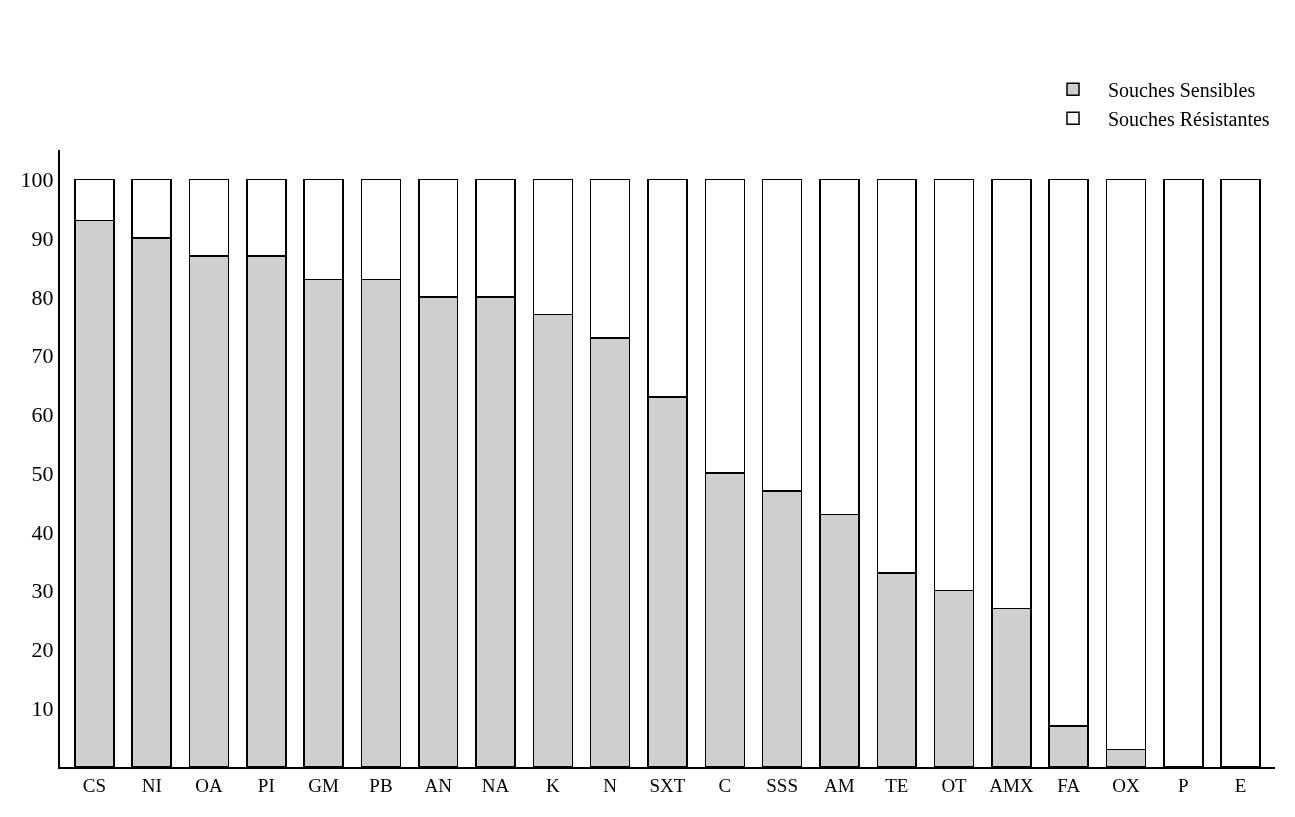 The width and height of the screenshot is (1295, 817). Describe the element at coordinates (897, 785) in the screenshot. I see `x-tick-label: TE` at that location.